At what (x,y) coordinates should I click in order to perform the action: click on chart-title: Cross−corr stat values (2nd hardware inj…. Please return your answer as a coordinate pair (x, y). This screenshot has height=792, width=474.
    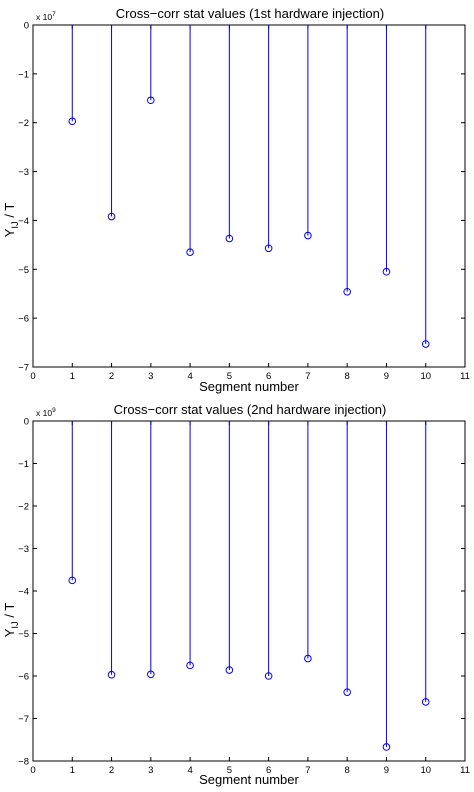
    Looking at the image, I should click on (250, 409).